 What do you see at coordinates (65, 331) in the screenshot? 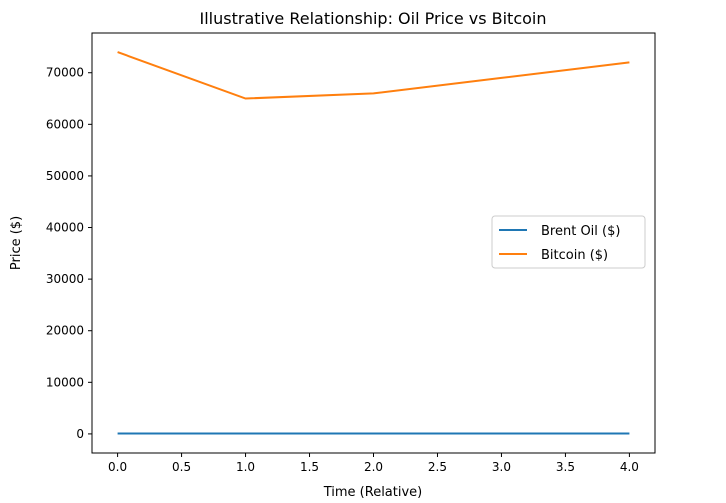
I see `y-tick-label: 20000` at bounding box center [65, 331].